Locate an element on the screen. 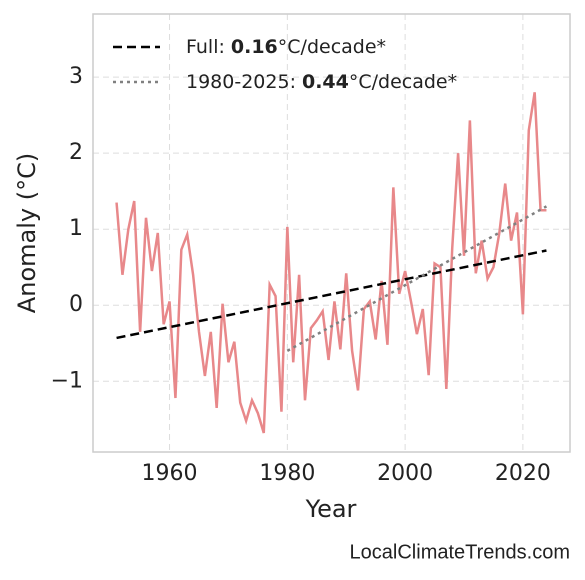 The width and height of the screenshot is (585, 580). x-tick-label: 1960 is located at coordinates (170, 473).